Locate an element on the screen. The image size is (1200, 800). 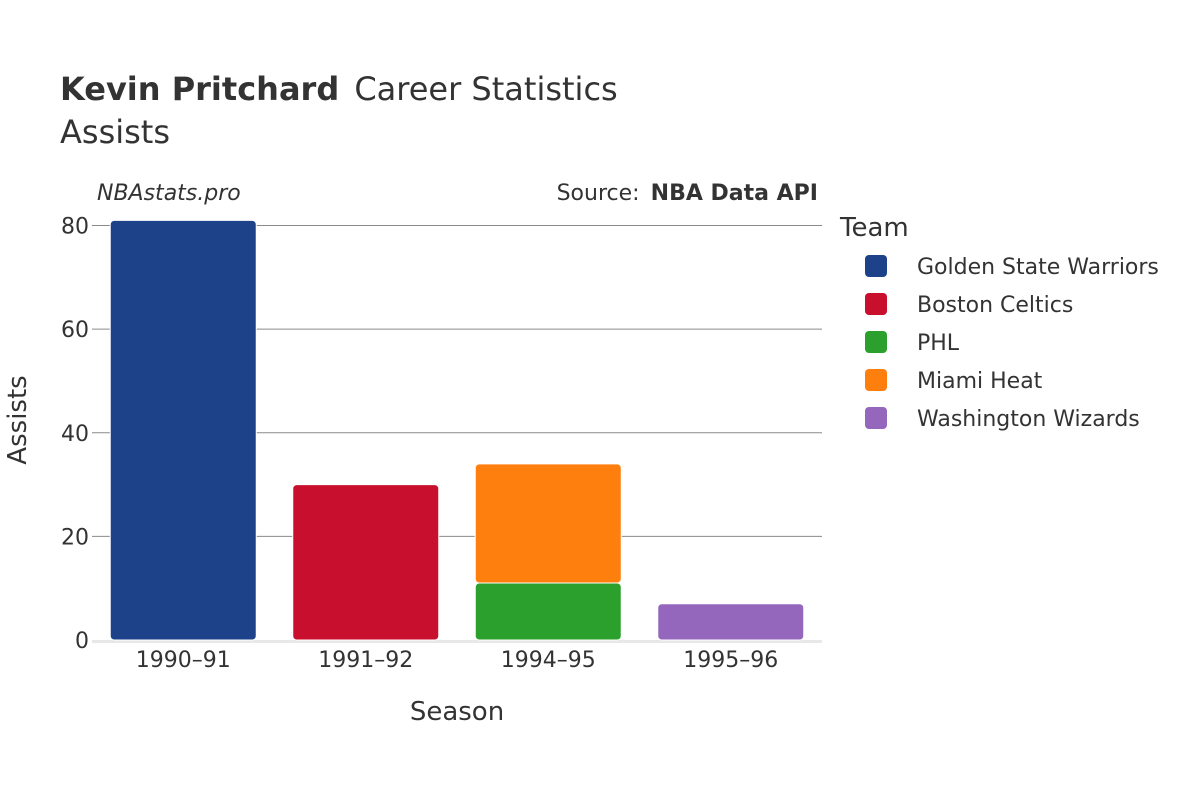
y-tick-label: 80 is located at coordinates (75, 227).